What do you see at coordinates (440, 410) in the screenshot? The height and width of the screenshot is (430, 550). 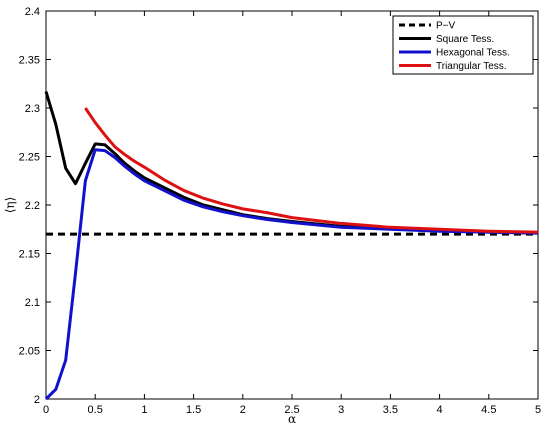 I see `x-tick-label: 4` at bounding box center [440, 410].